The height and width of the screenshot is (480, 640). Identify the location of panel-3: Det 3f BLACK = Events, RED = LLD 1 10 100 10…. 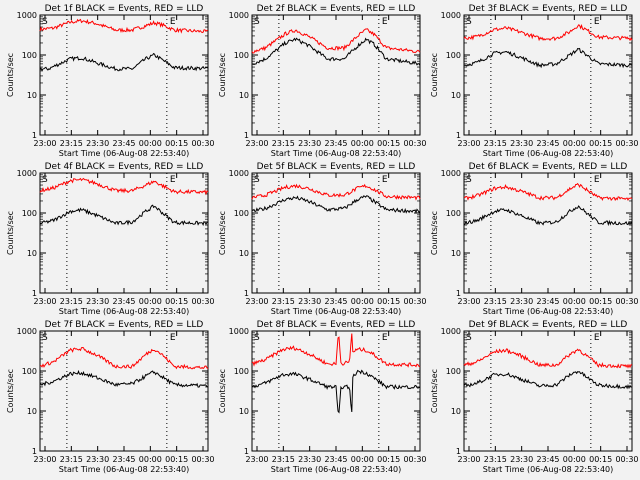
(534, 81).